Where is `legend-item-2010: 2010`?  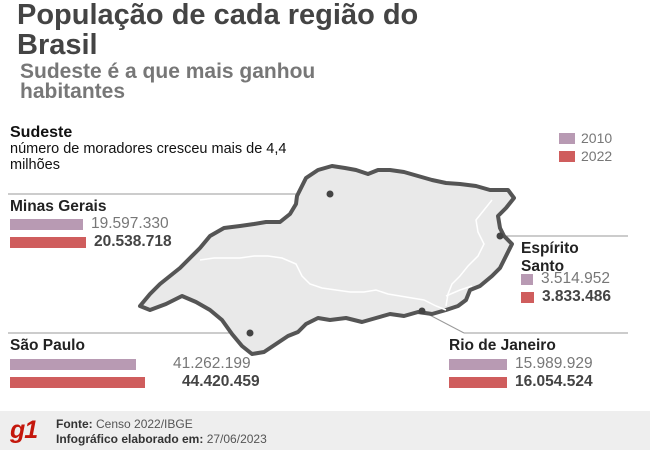
legend-item-2010: 2010 is located at coordinates (585, 138).